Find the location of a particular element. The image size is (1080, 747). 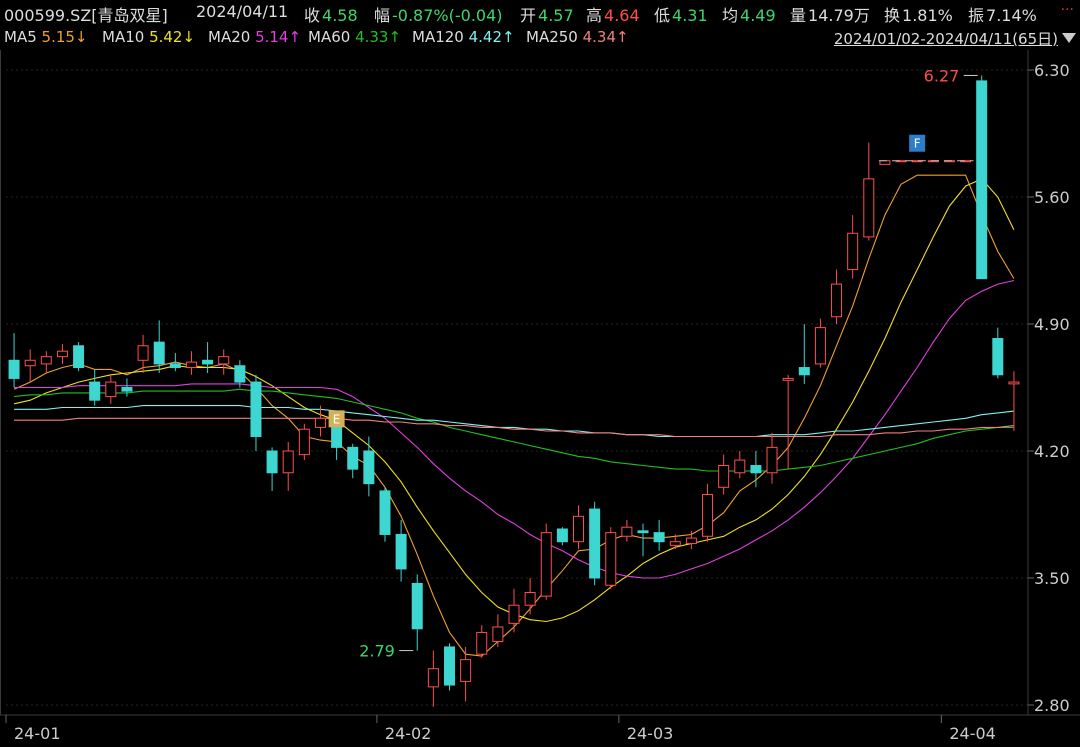

ma250-legend: MA250 4.34↑ is located at coordinates (577, 37).